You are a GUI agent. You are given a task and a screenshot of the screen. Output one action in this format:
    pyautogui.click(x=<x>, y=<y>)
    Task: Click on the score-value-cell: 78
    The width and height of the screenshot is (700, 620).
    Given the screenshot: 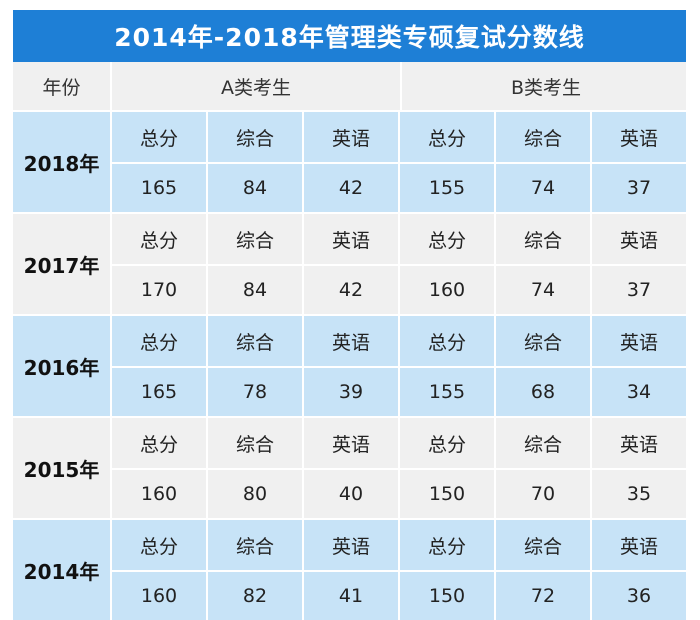 What is the action you would take?
    pyautogui.click(x=254, y=391)
    